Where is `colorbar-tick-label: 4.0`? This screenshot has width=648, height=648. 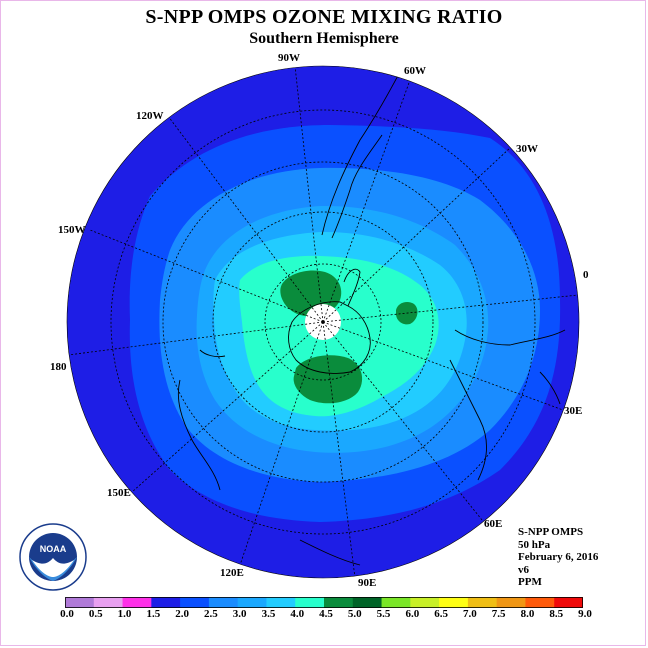
colorbar-tick-label: 4.0 is located at coordinates (297, 614).